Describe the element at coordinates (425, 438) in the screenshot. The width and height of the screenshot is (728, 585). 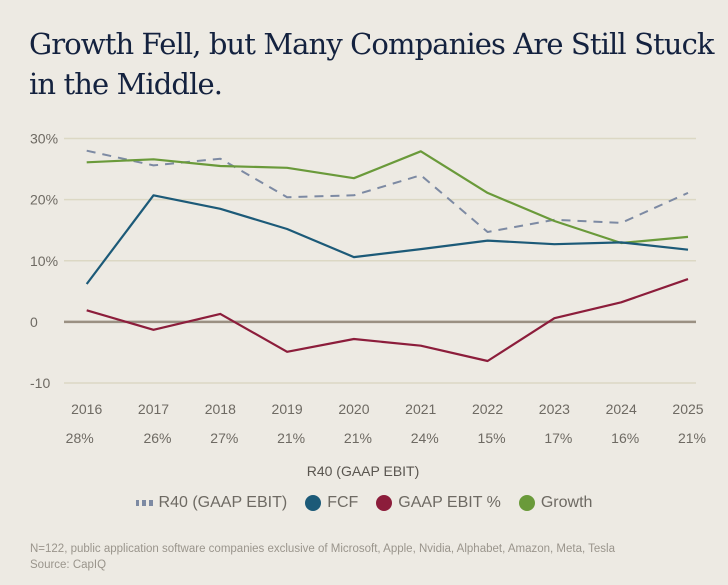
I see `r40-value-label: 24%` at that location.